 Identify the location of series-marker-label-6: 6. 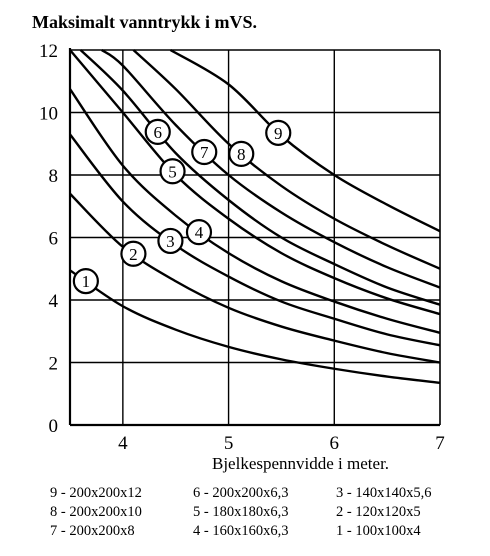
(157, 132).